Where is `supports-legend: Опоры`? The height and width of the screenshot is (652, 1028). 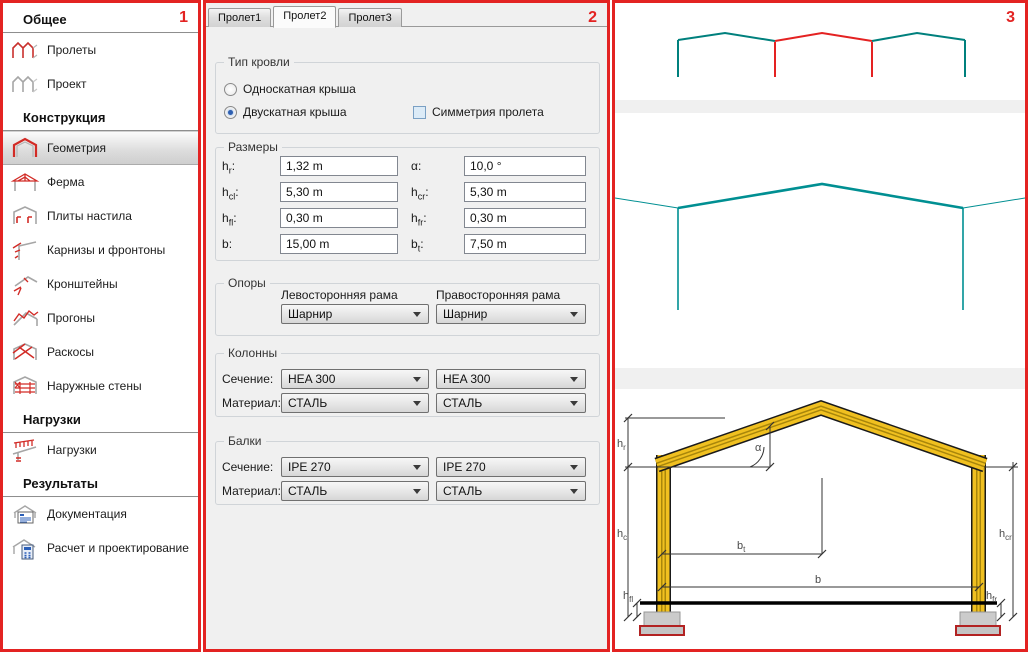 supports-legend: Опоры is located at coordinates (247, 283).